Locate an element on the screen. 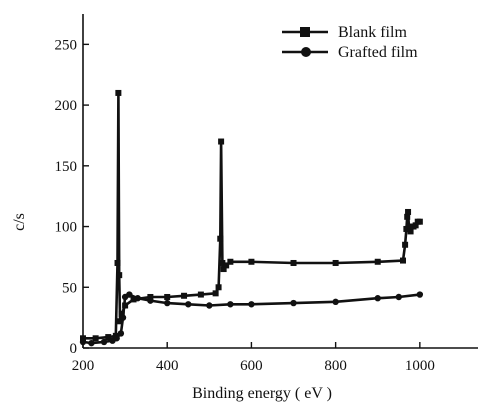 The image size is (485, 404). legend-item: Blank film is located at coordinates (344, 32).